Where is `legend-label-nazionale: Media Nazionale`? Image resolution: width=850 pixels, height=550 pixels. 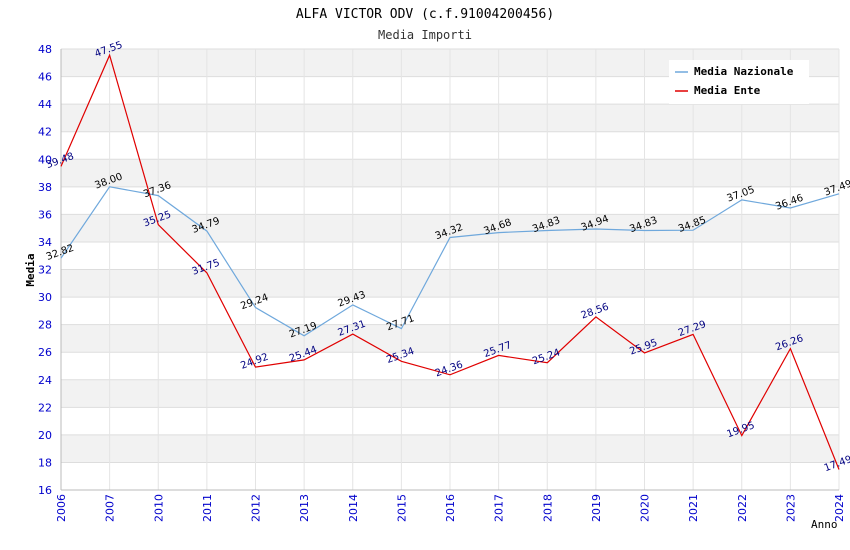
legend-label-nazionale: Media Nazionale is located at coordinates (744, 71).